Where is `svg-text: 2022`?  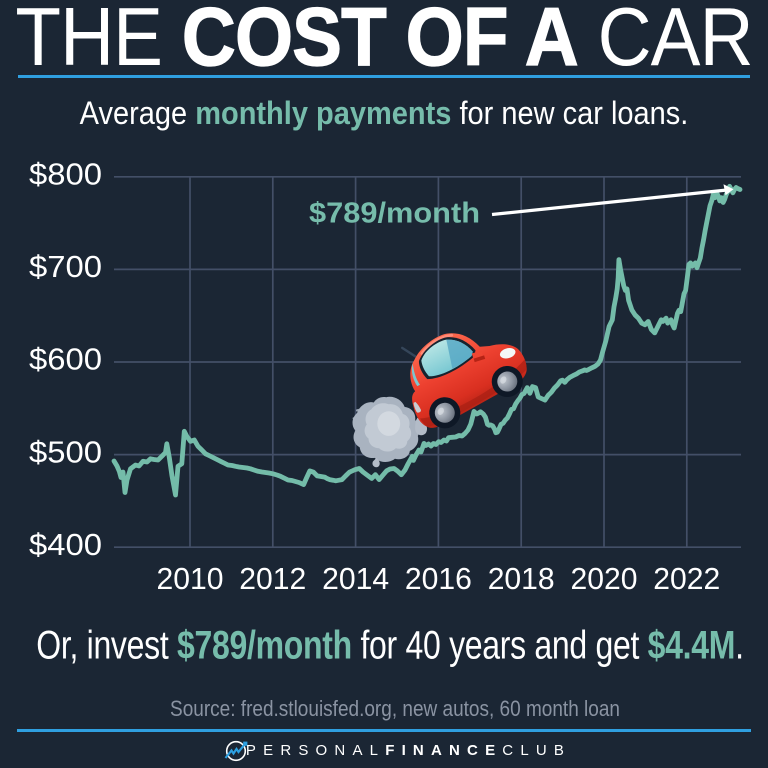 svg-text: 2022 is located at coordinates (686, 579).